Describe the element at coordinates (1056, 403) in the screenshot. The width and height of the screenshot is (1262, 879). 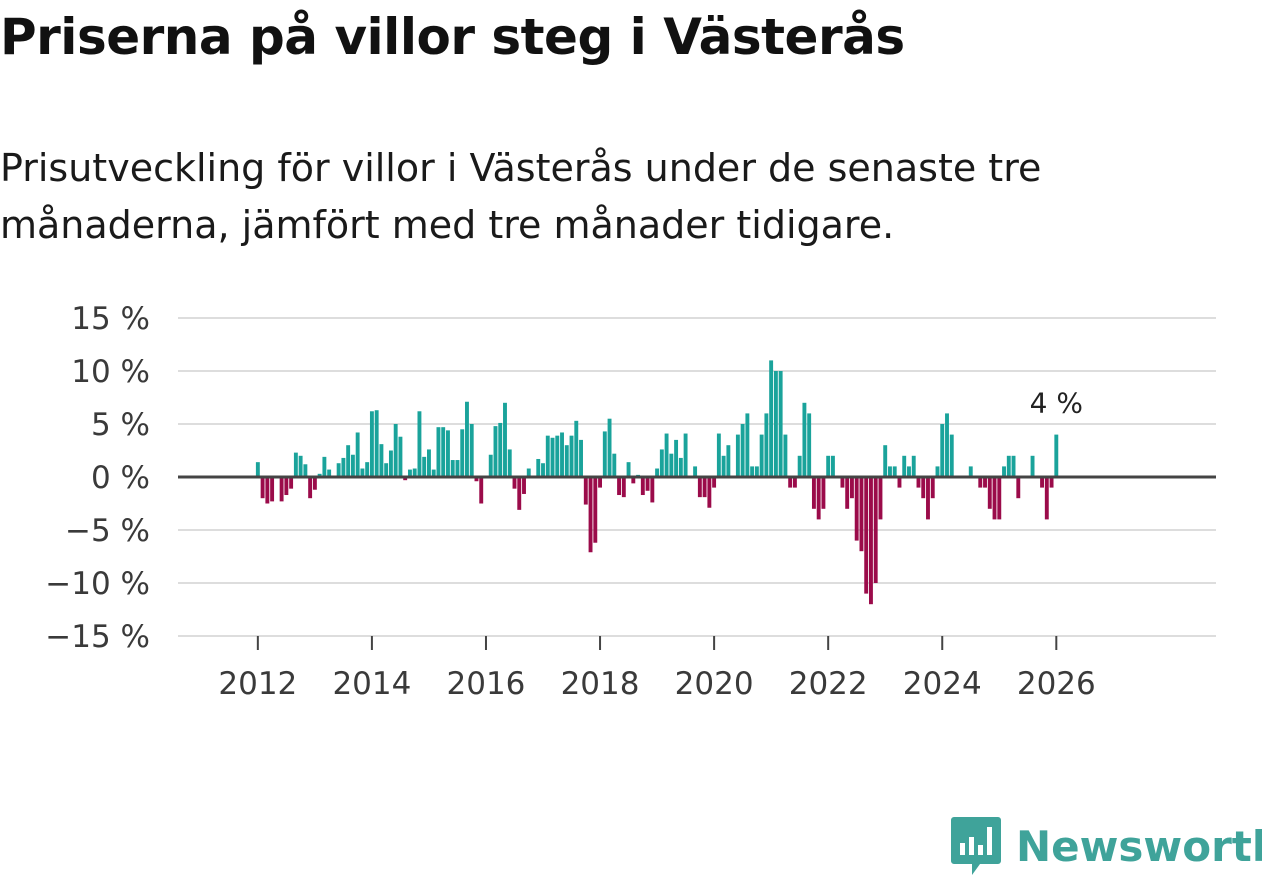
I see `last-value-label: 4 %` at that location.